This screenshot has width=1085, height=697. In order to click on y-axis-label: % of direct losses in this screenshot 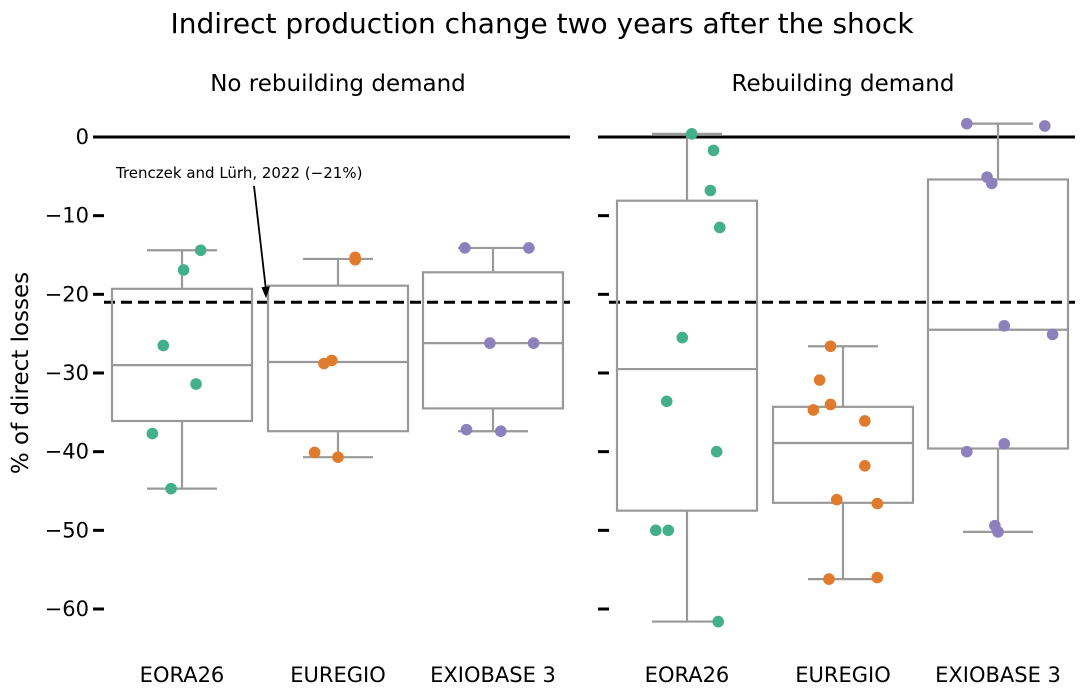, I will do `click(21, 373)`.